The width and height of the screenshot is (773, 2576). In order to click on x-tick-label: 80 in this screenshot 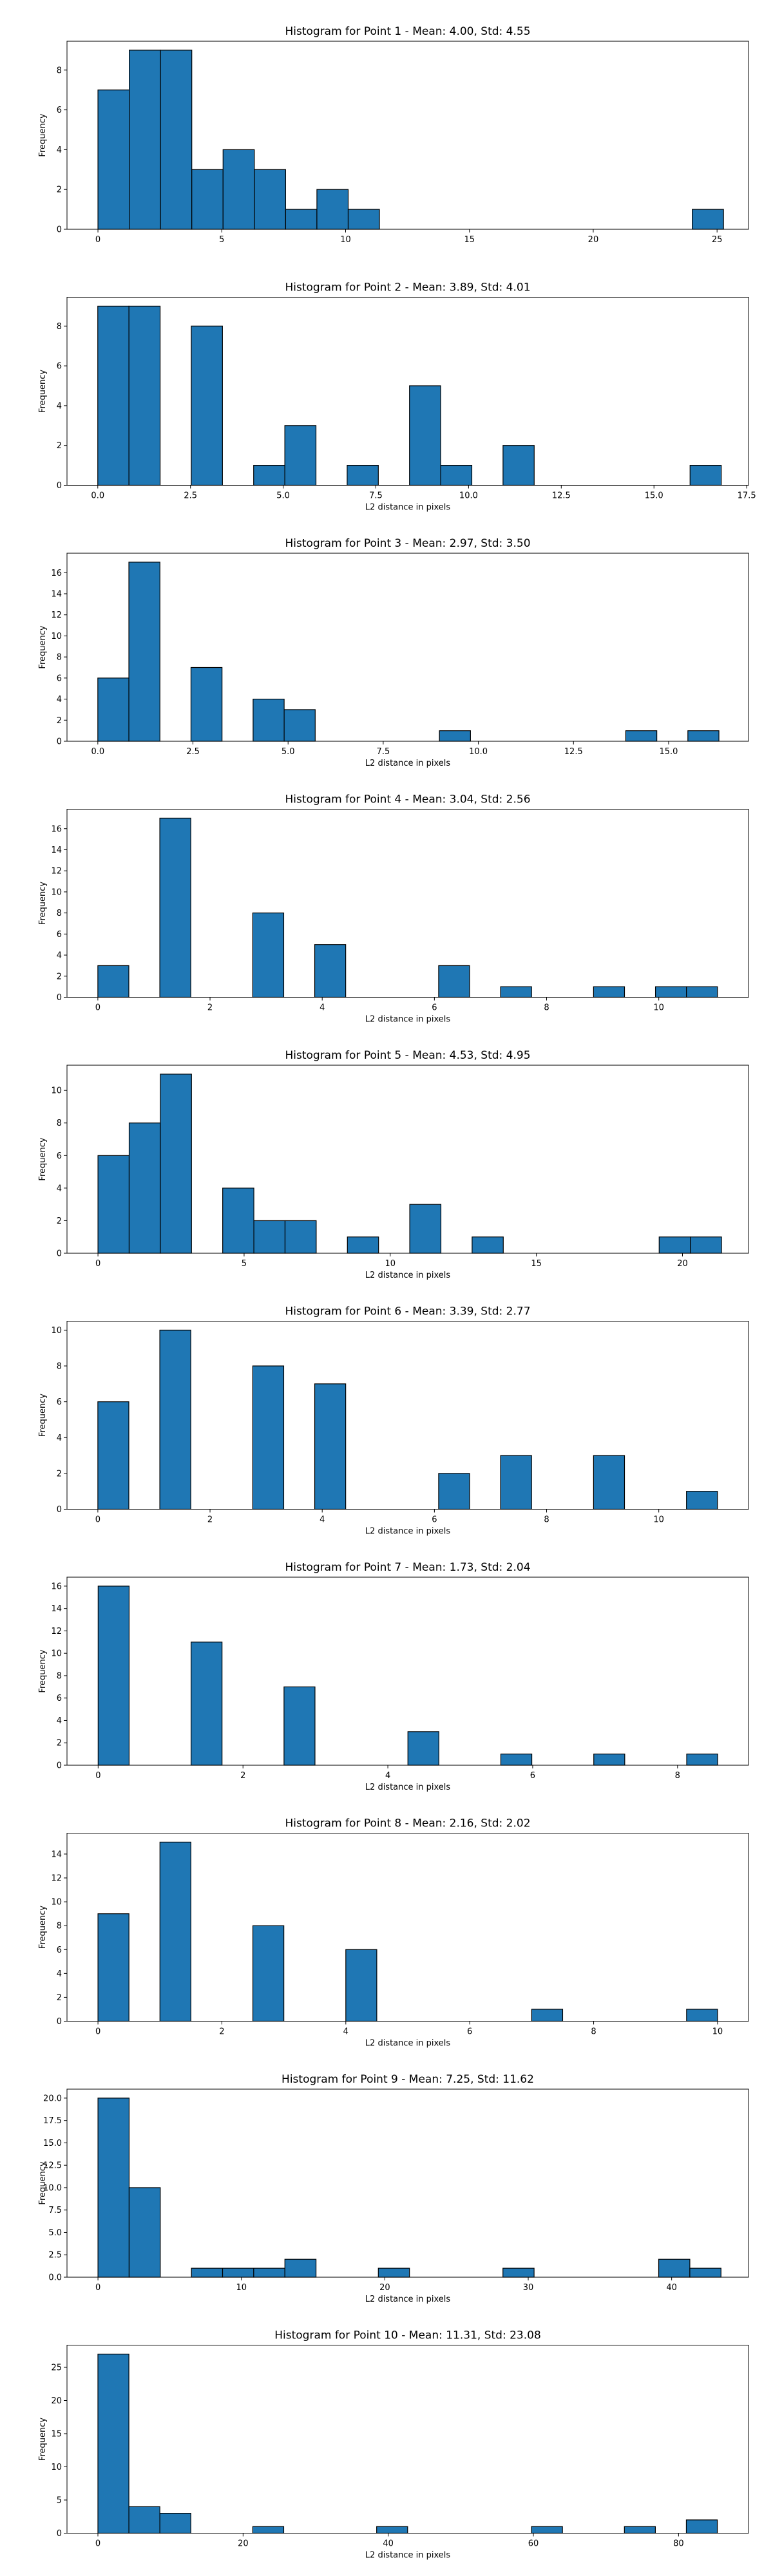, I will do `click(678, 2544)`.